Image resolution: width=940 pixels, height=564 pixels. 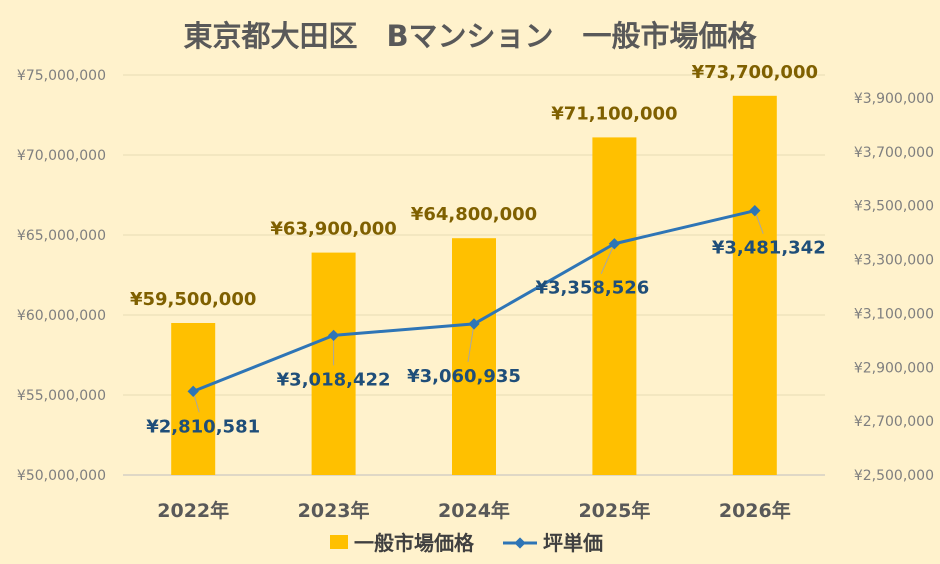 I want to click on y-left-tick-label: ¥55,000,000, so click(x=61, y=396).